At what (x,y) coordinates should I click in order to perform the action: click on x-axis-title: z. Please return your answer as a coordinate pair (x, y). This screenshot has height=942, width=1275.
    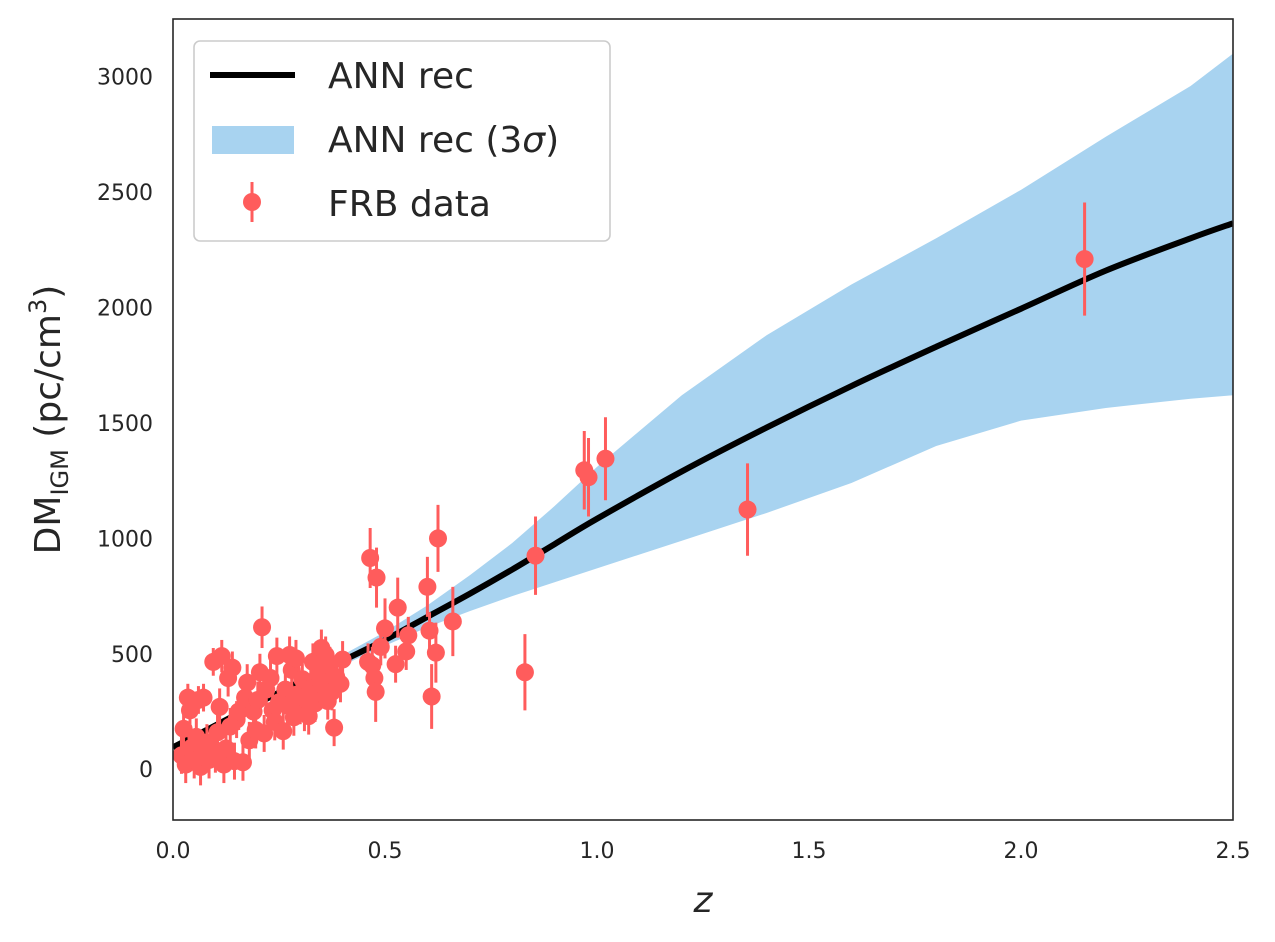
    Looking at the image, I should click on (703, 900).